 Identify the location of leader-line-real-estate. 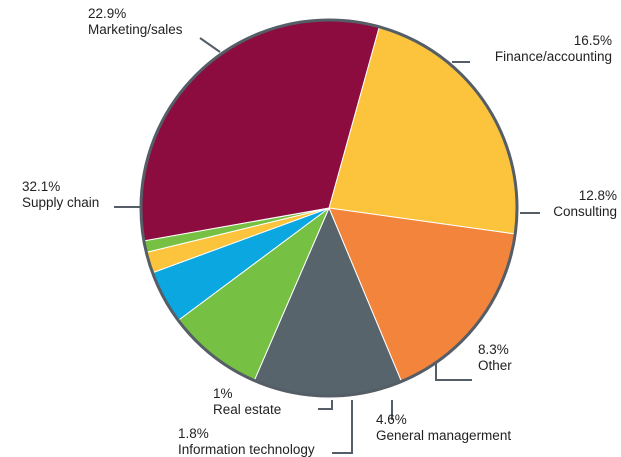
(325, 405).